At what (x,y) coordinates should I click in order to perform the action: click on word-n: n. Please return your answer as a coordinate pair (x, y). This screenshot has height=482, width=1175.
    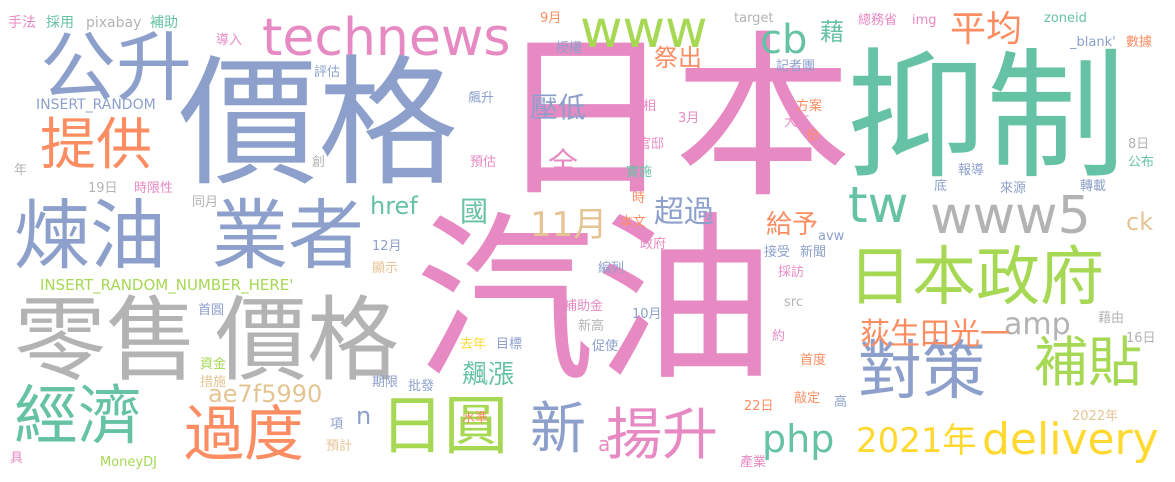
    Looking at the image, I should click on (364, 416).